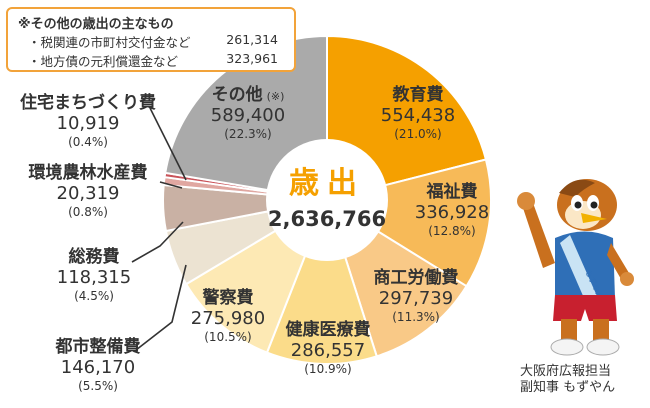 Image resolution: width=650 pixels, height=408 pixels. Describe the element at coordinates (98, 367) in the screenshot. I see `slice-value-label: 146,170` at that location.